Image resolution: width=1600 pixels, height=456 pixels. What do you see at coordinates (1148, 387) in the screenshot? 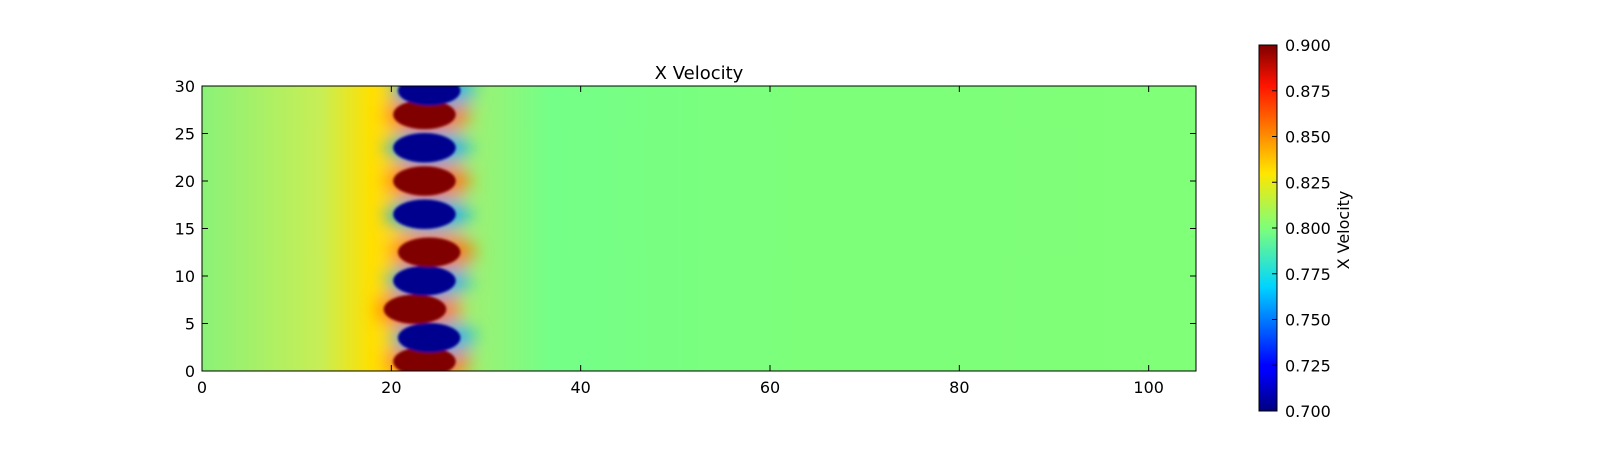
I see `x-tick-label-5: 100` at bounding box center [1148, 387].